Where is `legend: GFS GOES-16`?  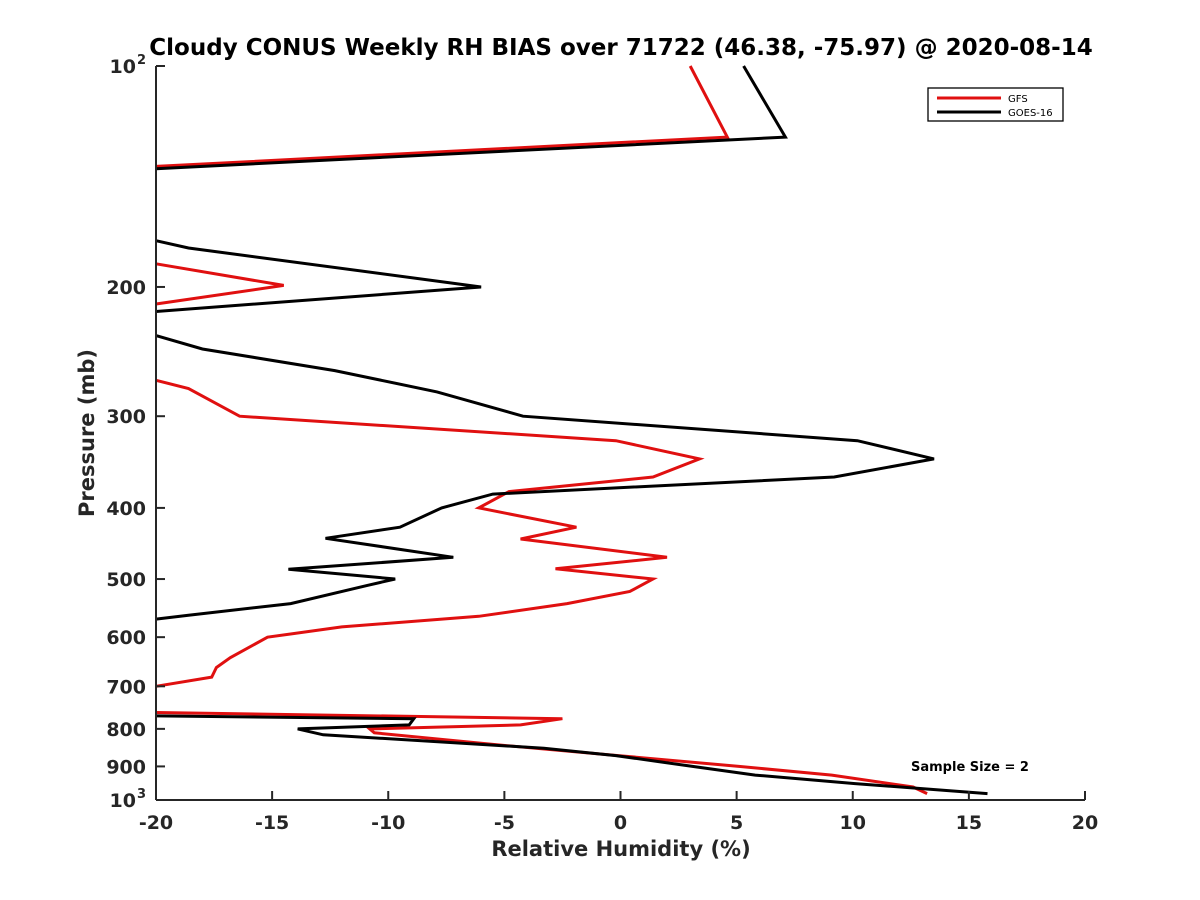
legend: GFS GOES-16 is located at coordinates (995, 104).